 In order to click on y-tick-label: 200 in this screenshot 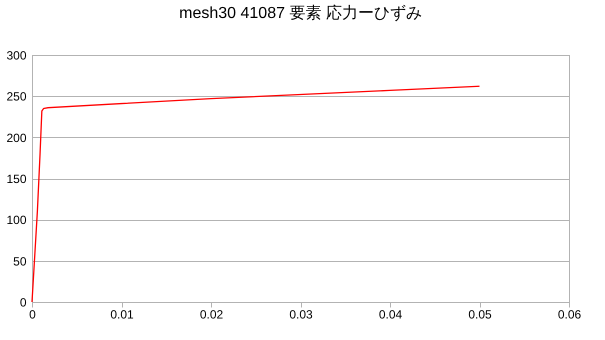, I will do `click(16, 137)`.